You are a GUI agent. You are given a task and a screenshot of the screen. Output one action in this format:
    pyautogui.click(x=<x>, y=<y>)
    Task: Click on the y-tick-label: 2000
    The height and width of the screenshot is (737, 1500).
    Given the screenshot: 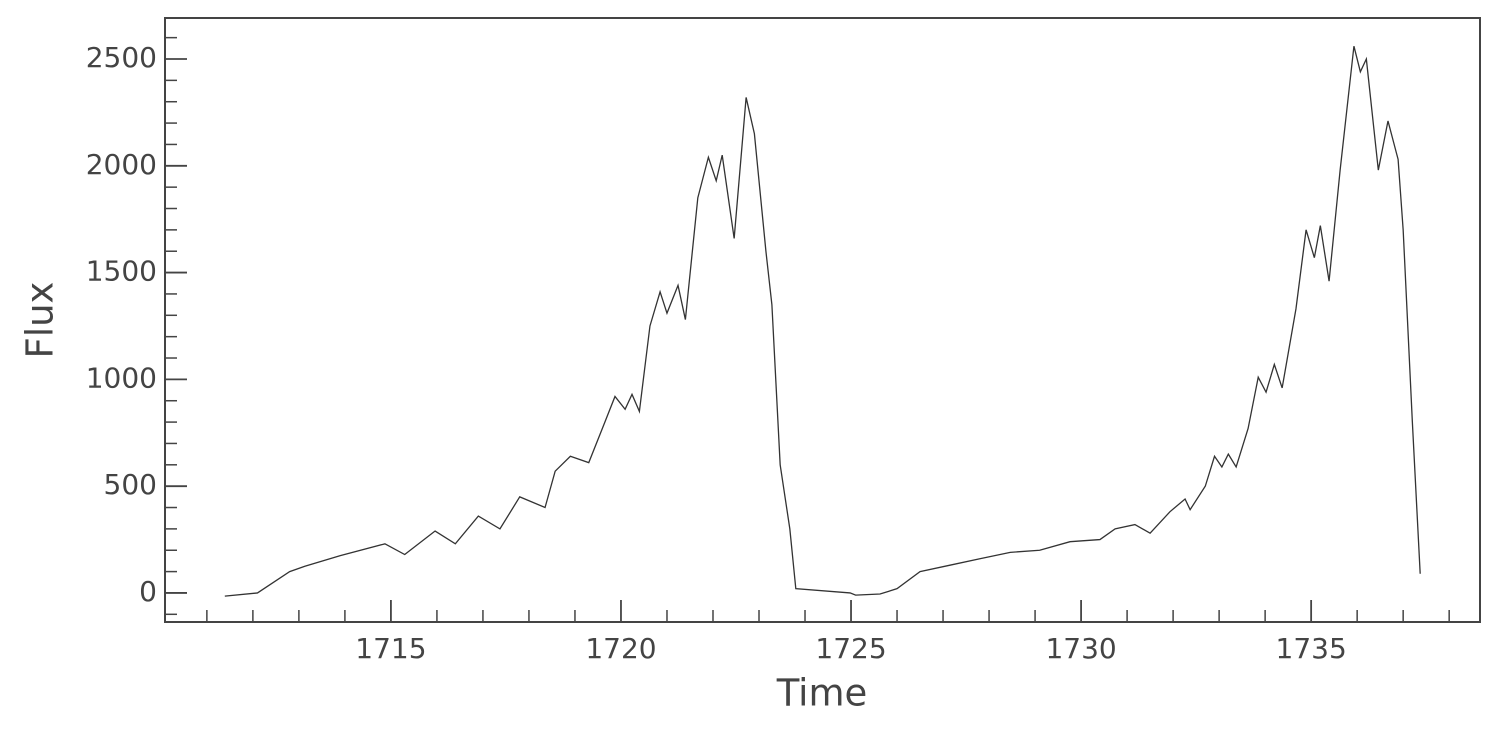 What is the action you would take?
    pyautogui.click(x=121, y=164)
    